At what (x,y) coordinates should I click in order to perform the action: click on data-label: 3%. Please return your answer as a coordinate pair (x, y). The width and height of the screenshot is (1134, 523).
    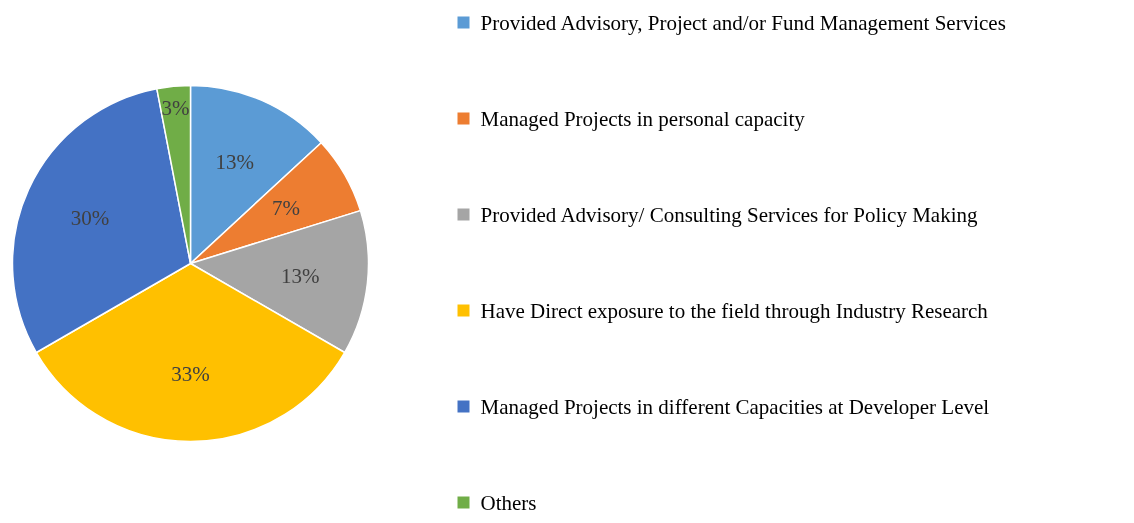
    Looking at the image, I should click on (175, 107).